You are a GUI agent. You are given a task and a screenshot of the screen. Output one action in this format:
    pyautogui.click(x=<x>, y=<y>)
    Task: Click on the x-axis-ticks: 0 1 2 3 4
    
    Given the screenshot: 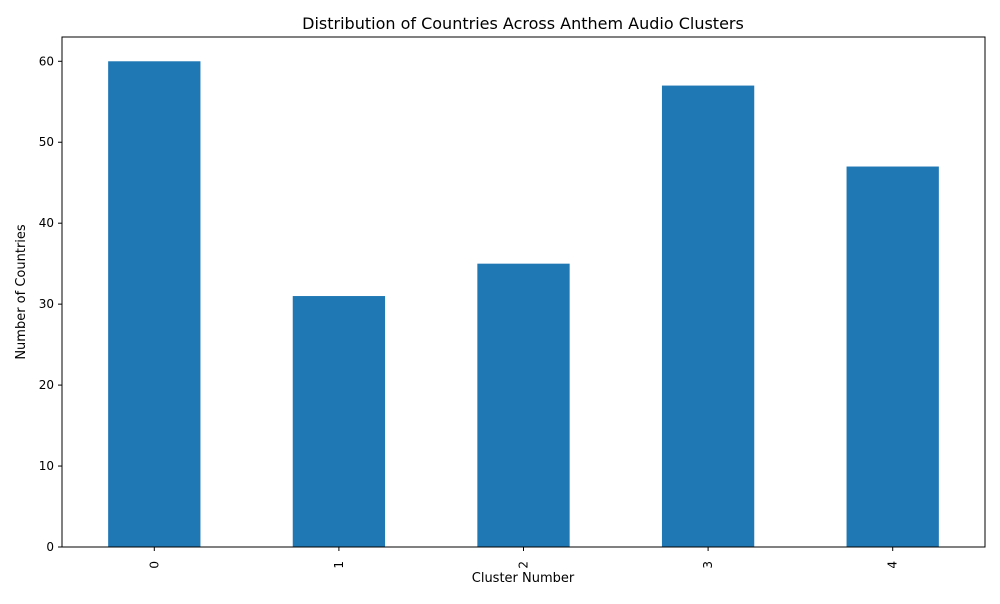 What is the action you would take?
    pyautogui.click(x=523, y=558)
    